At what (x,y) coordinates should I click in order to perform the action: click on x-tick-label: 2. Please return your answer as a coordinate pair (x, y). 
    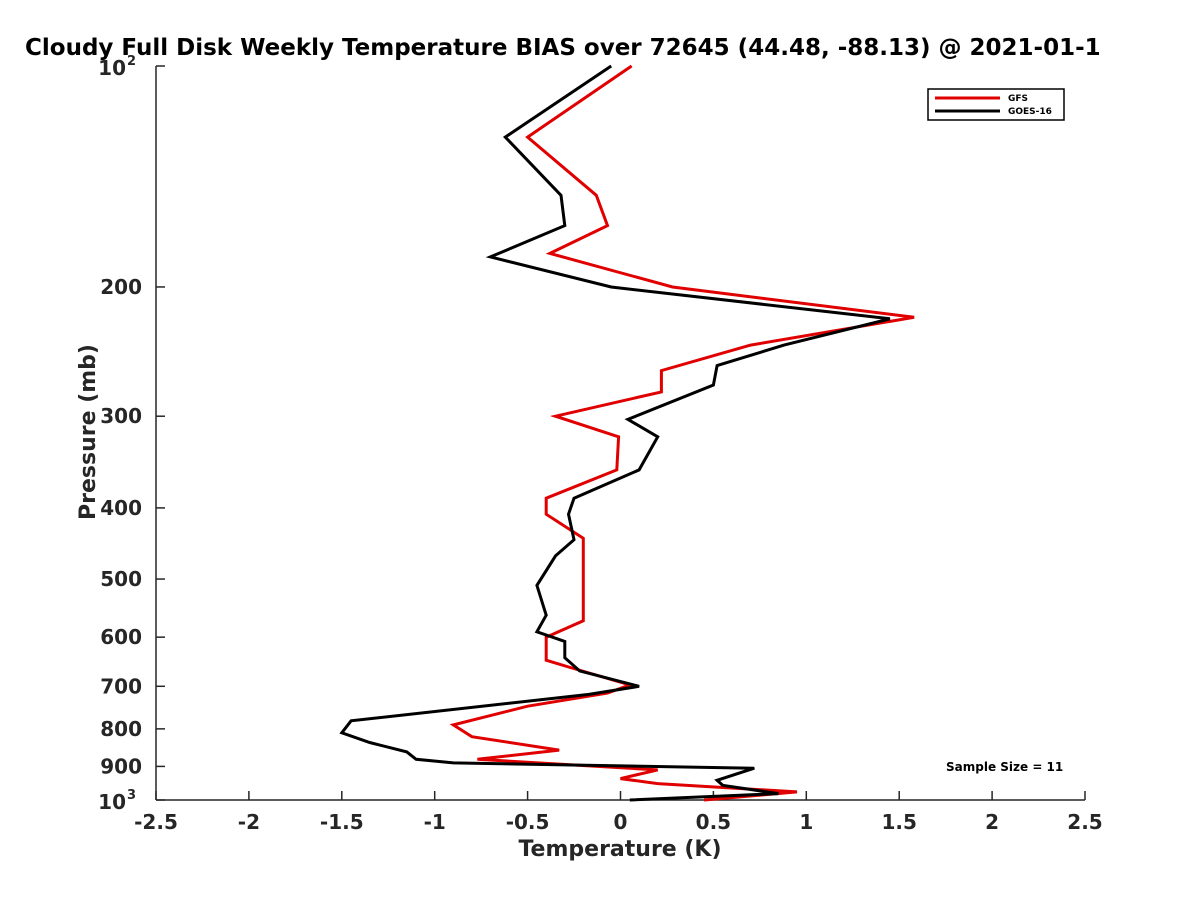
    Looking at the image, I should click on (992, 822).